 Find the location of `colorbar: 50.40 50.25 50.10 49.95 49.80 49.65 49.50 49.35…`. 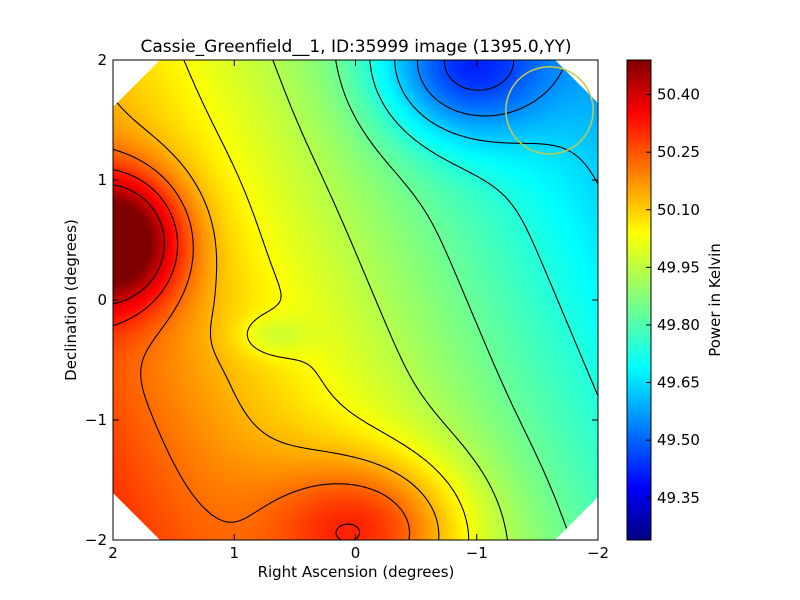

colorbar: 50.40 50.25 50.10 49.95 49.80 49.65 49.50 49.35… is located at coordinates (675, 300).